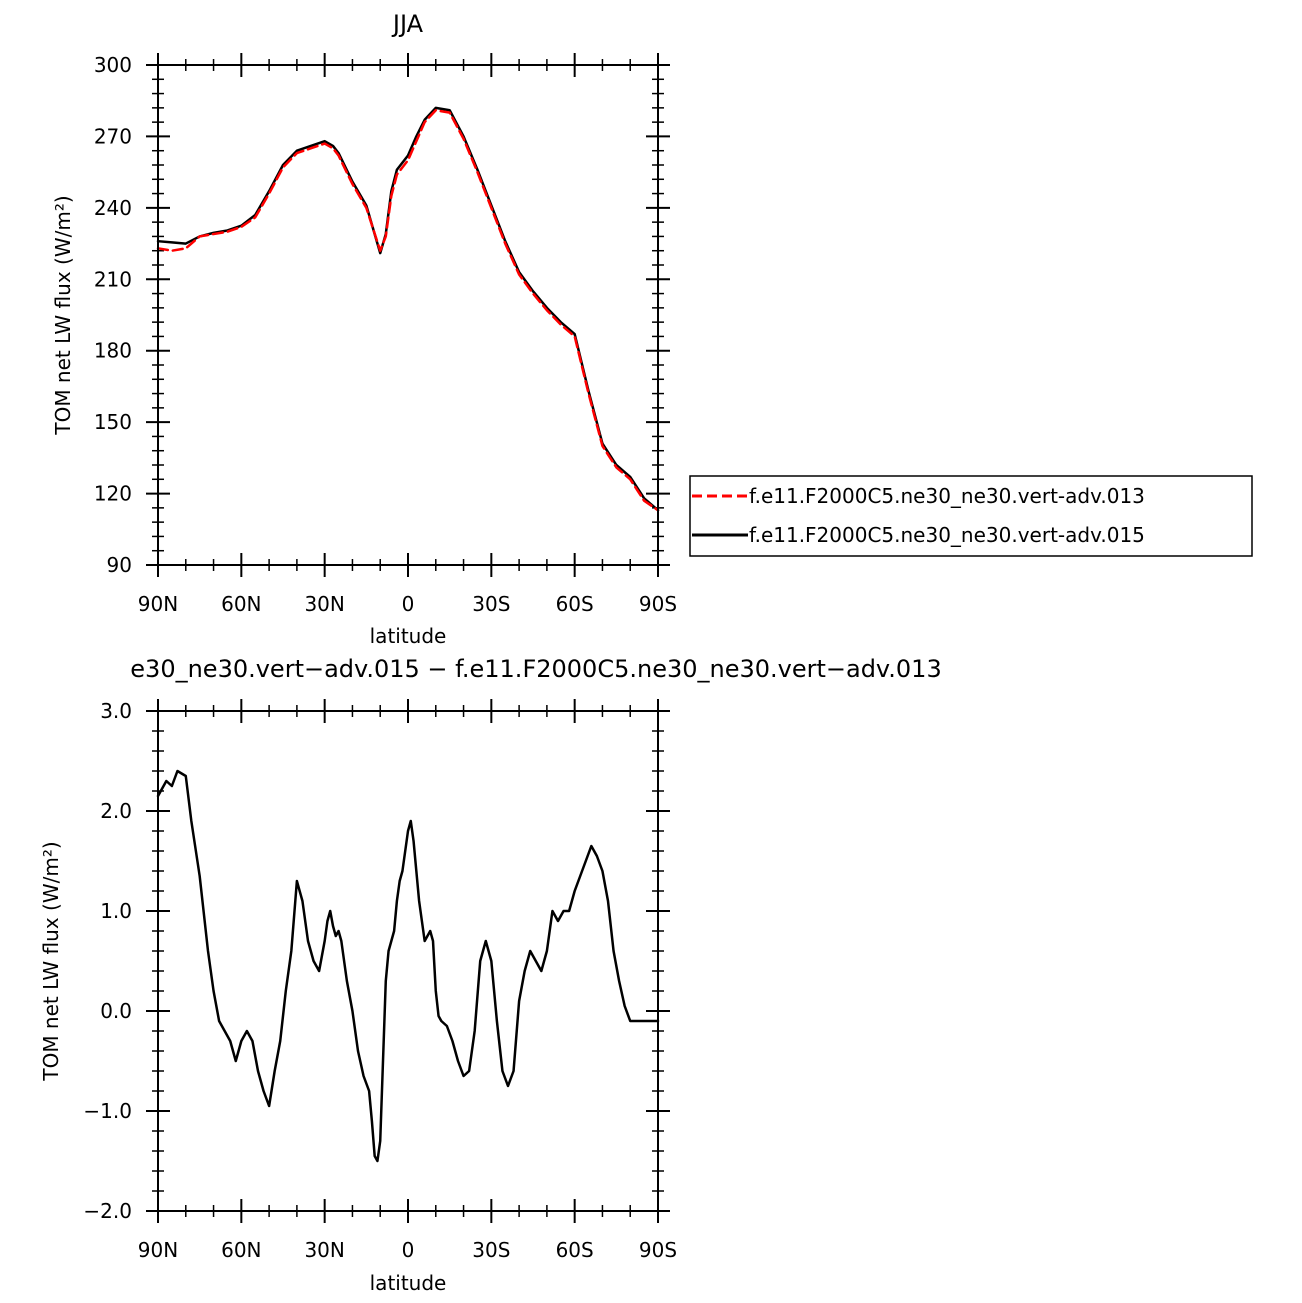  What do you see at coordinates (407, 24) in the screenshot?
I see `top-plot-title: JJA` at bounding box center [407, 24].